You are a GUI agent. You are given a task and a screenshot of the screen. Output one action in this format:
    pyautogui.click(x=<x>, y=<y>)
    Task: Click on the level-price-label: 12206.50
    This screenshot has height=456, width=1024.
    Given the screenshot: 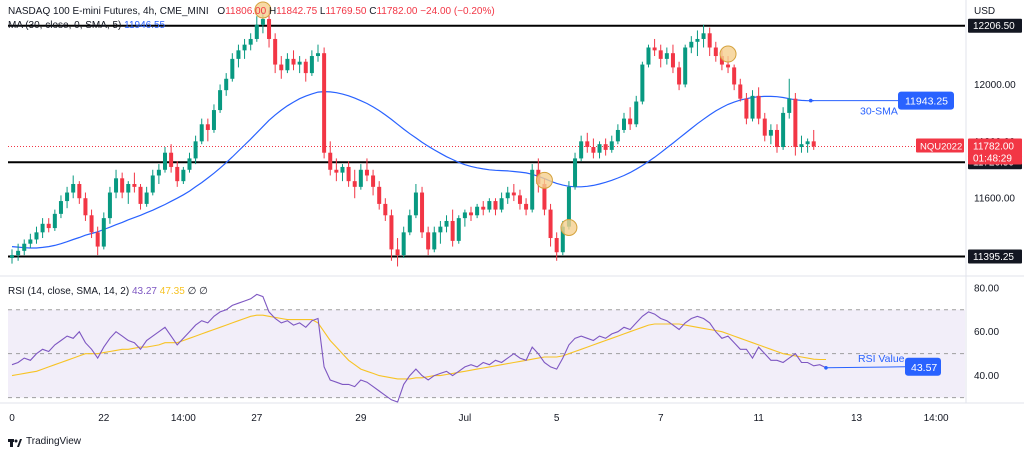 What is the action you would take?
    pyautogui.click(x=994, y=26)
    